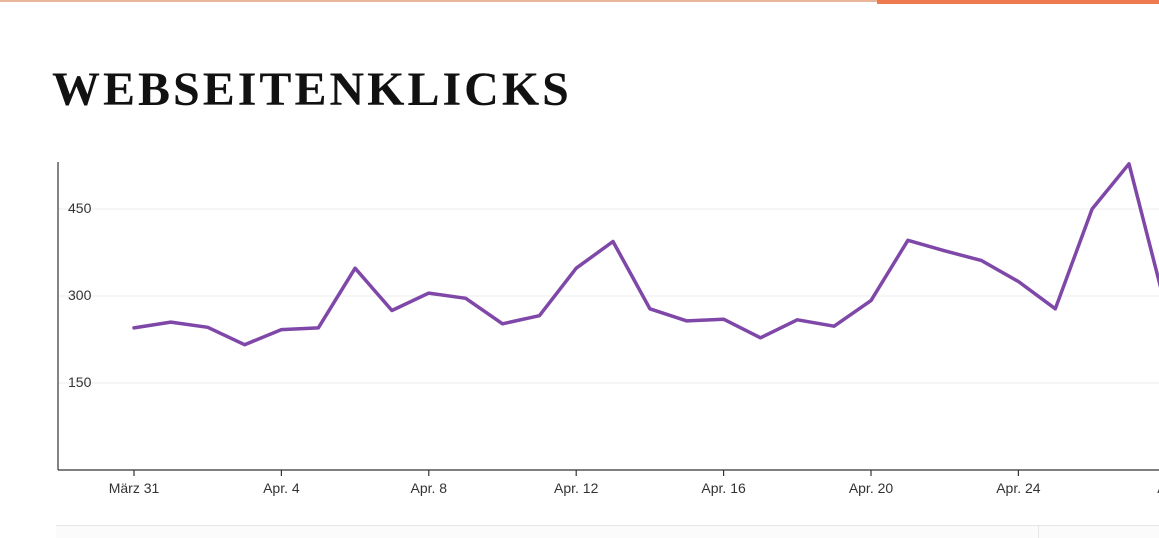 This screenshot has height=538, width=1159. I want to click on x-tick-label: Apr. 12, so click(576, 488).